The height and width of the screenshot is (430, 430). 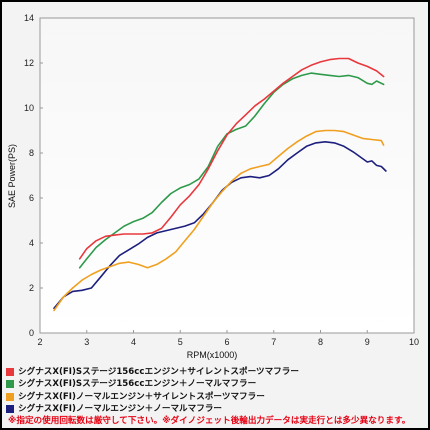 What do you see at coordinates (137, 384) in the screenshot?
I see `legend-label: シグナスX(FI)Sステージ156ccエンジン＋ノーマルマフラー` at bounding box center [137, 384].